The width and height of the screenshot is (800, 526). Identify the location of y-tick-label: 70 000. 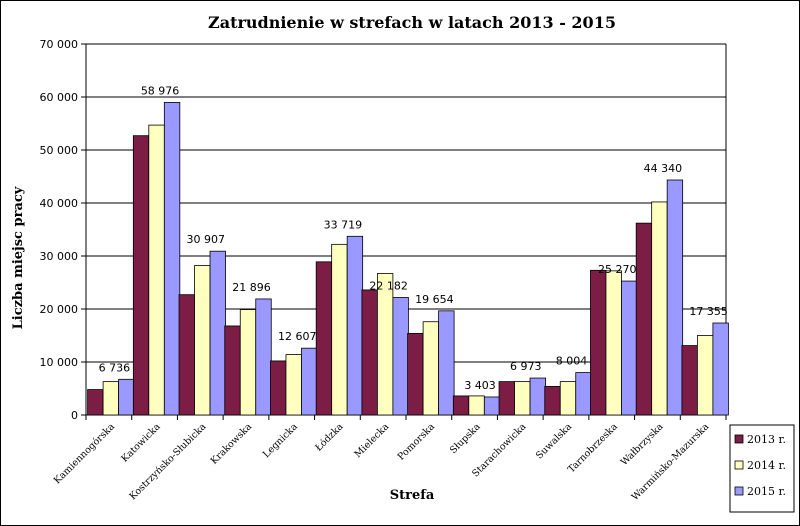
(59, 44).